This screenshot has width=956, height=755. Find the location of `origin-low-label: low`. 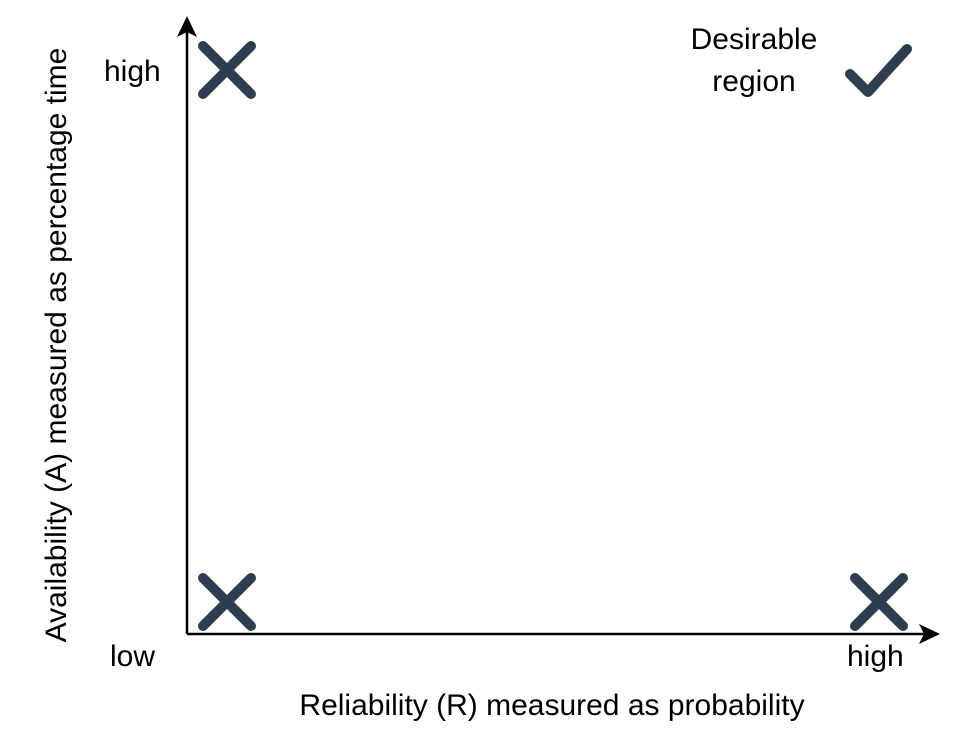

origin-low-label: low is located at coordinates (133, 656).